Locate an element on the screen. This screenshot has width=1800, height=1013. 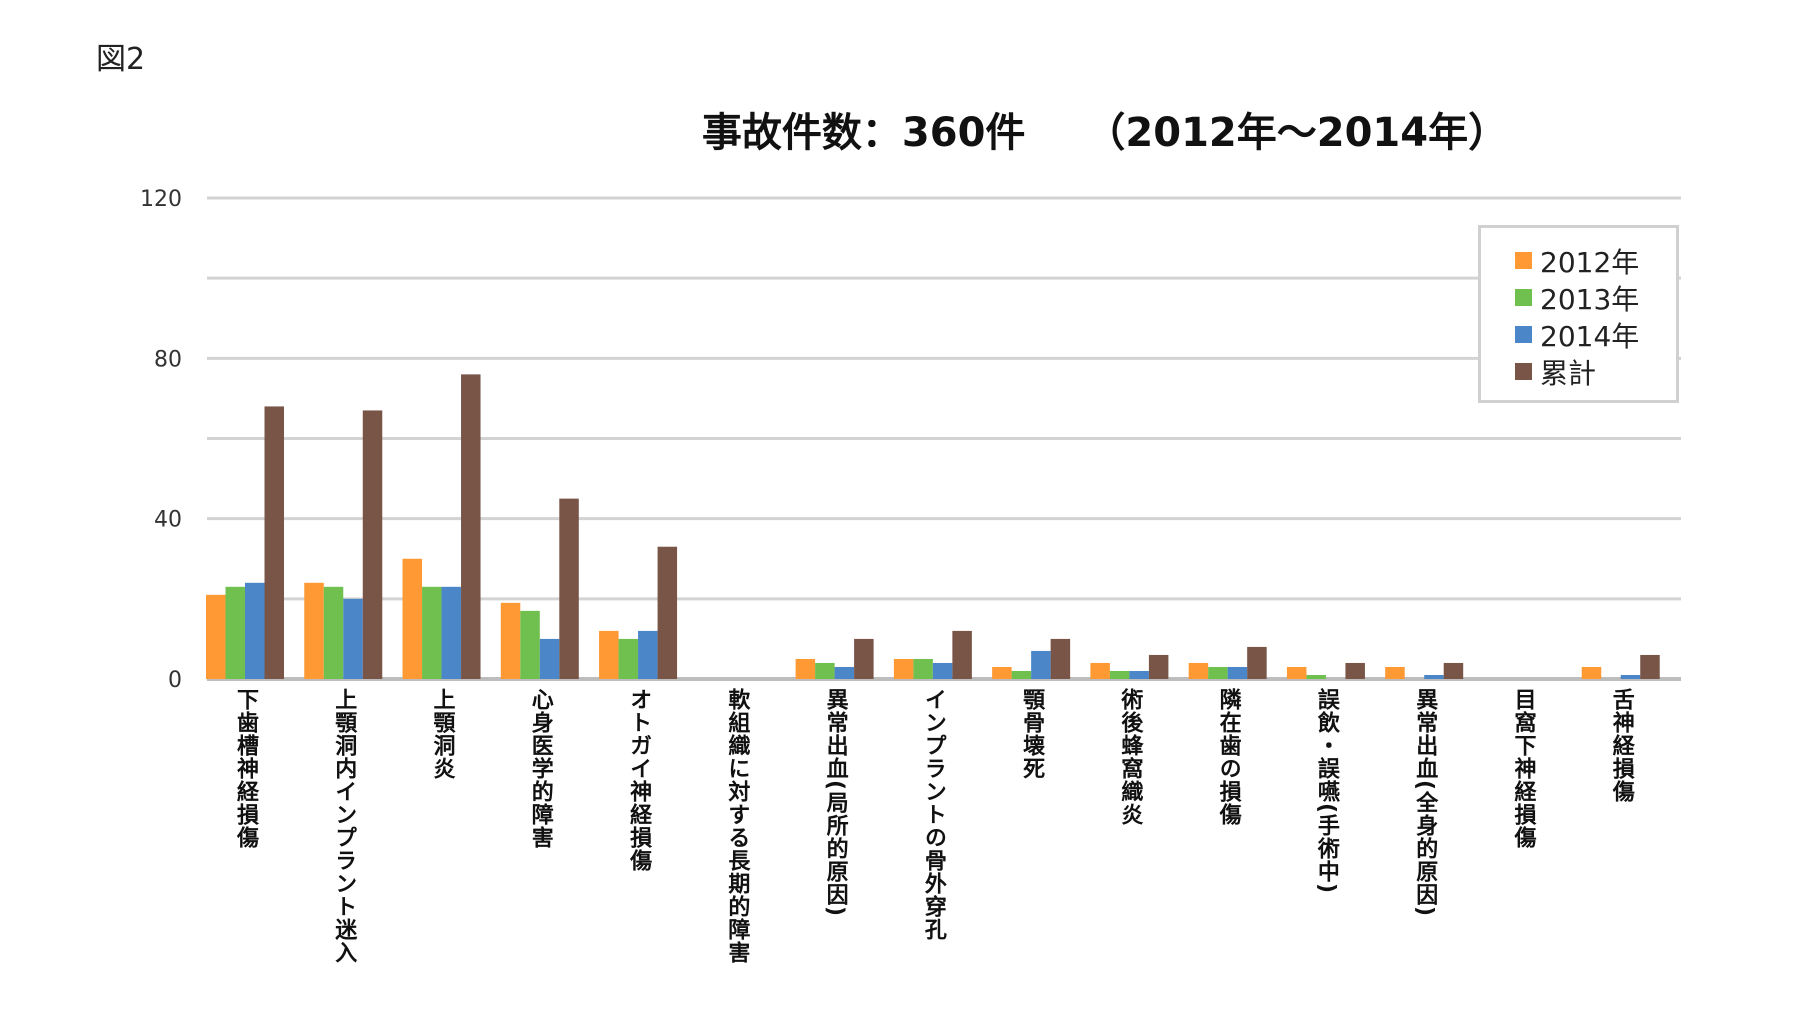
x-tick-label: 目窩下神経損傷 is located at coordinates (1523, 768).